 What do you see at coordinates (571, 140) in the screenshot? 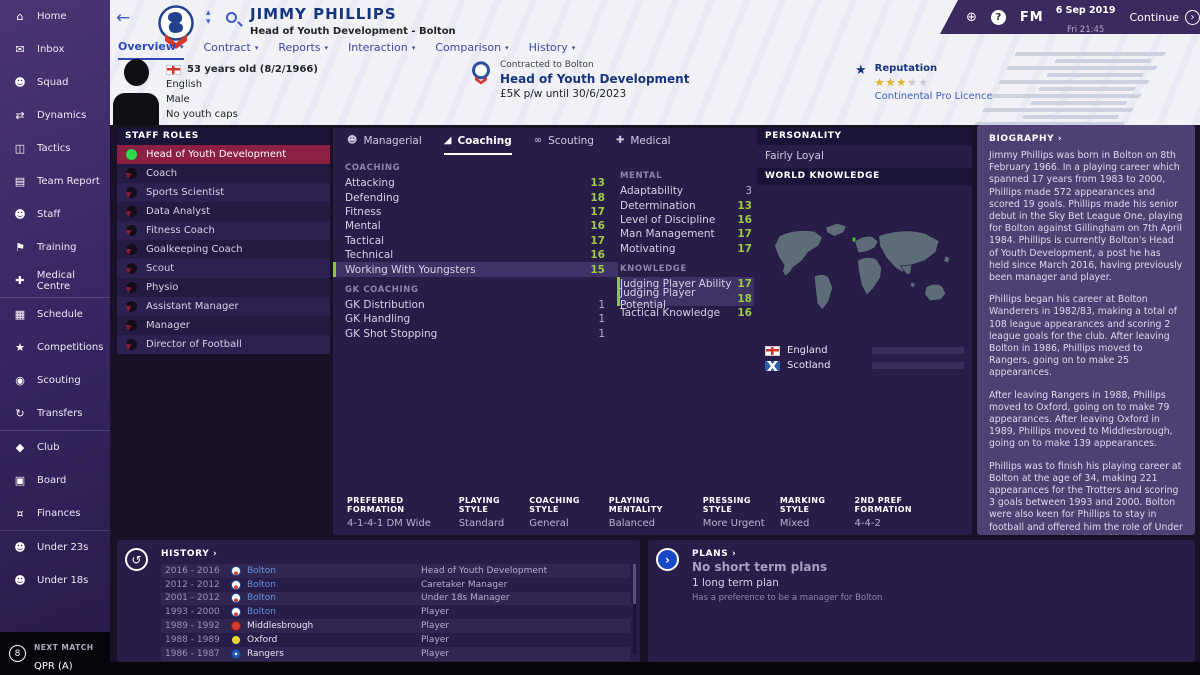
I see `subtab-label: Scouting` at bounding box center [571, 140].